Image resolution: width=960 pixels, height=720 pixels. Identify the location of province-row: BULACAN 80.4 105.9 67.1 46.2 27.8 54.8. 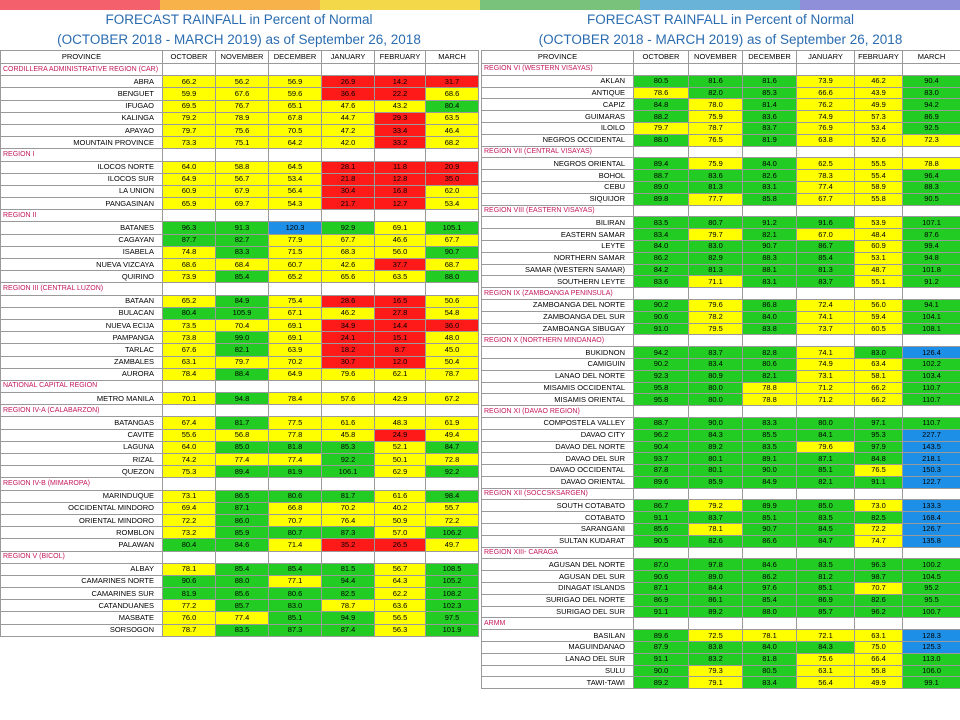
(239, 313).